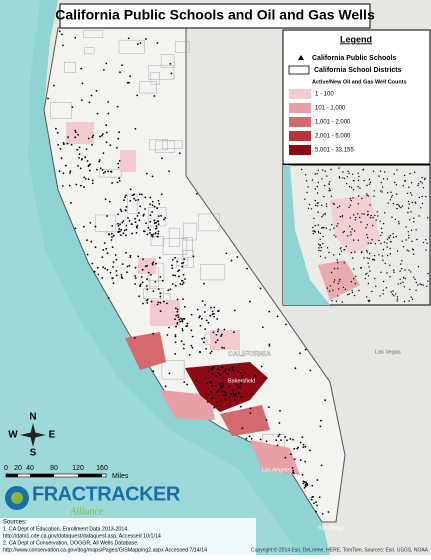  I want to click on place-label: San Diego, so click(331, 528).